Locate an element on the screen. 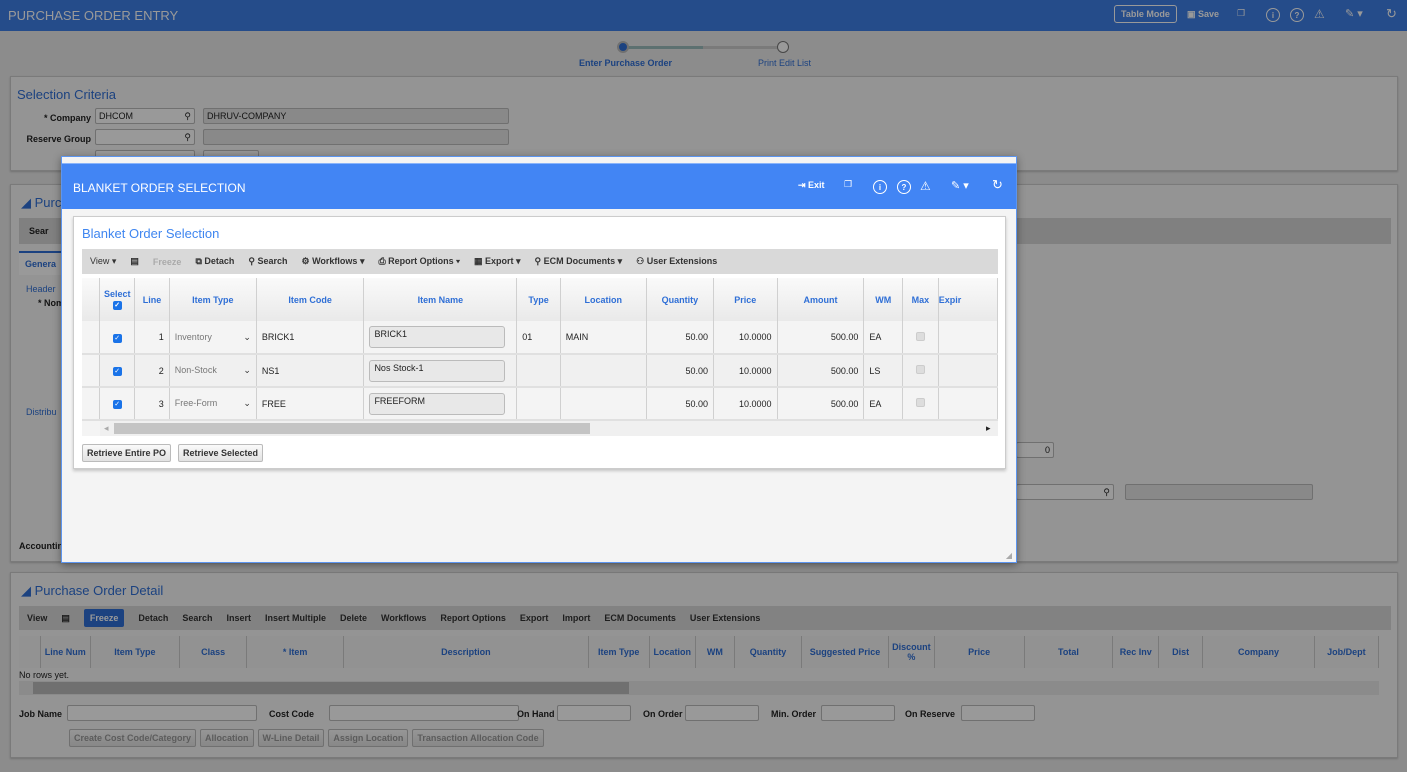  select-all-checkbox: ✓ is located at coordinates (117, 305).